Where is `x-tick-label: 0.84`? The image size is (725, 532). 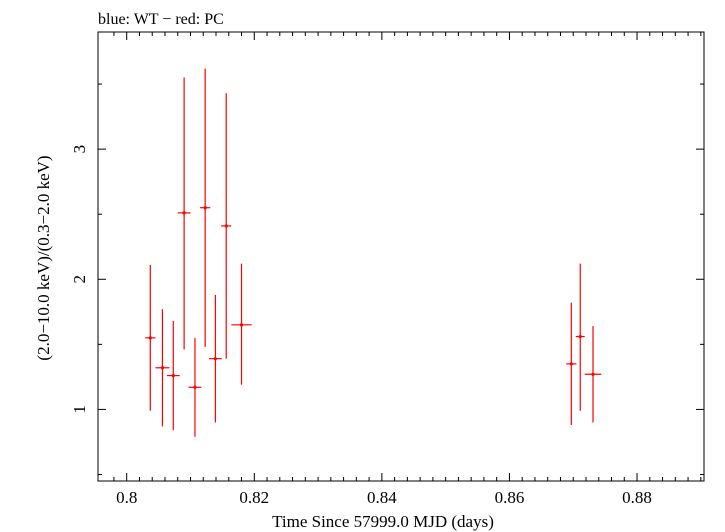
x-tick-label: 0.84 is located at coordinates (382, 497).